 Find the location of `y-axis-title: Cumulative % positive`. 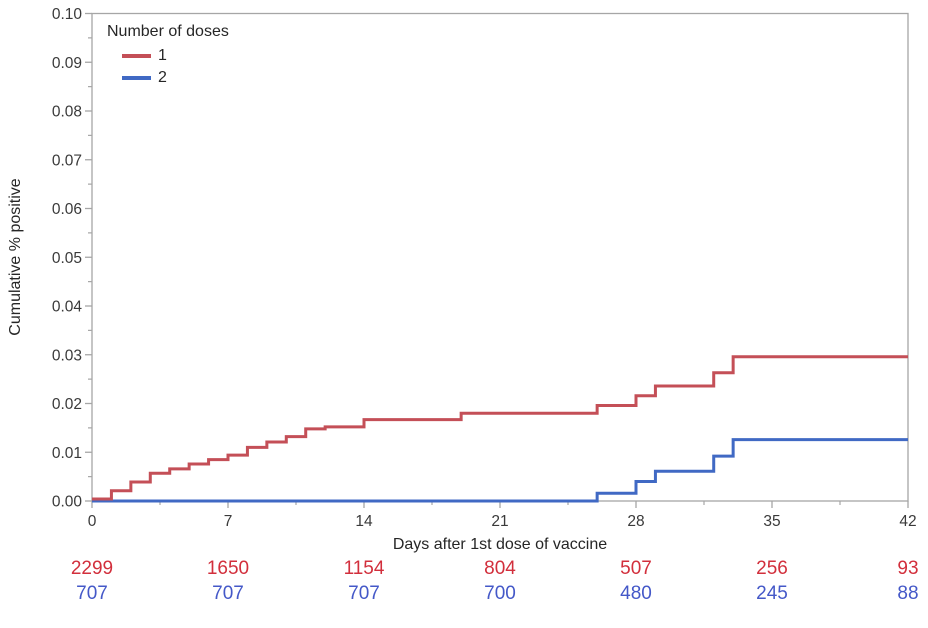

y-axis-title: Cumulative % positive is located at coordinates (15, 257).